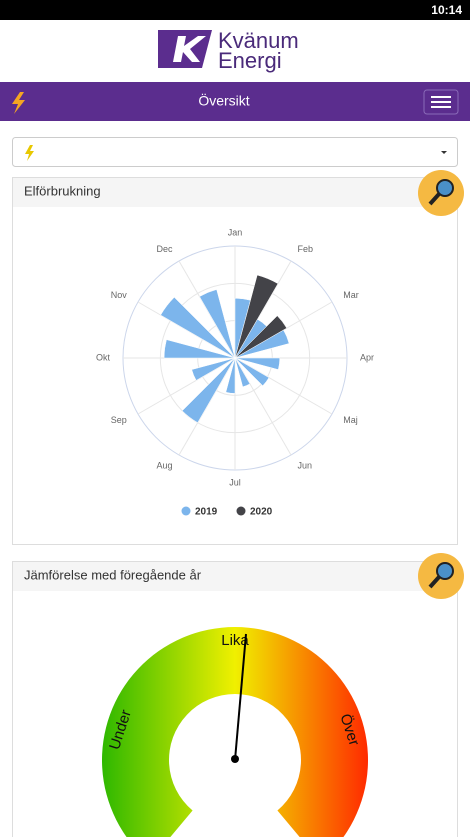  Describe the element at coordinates (258, 40) in the screenshot. I see `logo-text: Kvänum` at that location.